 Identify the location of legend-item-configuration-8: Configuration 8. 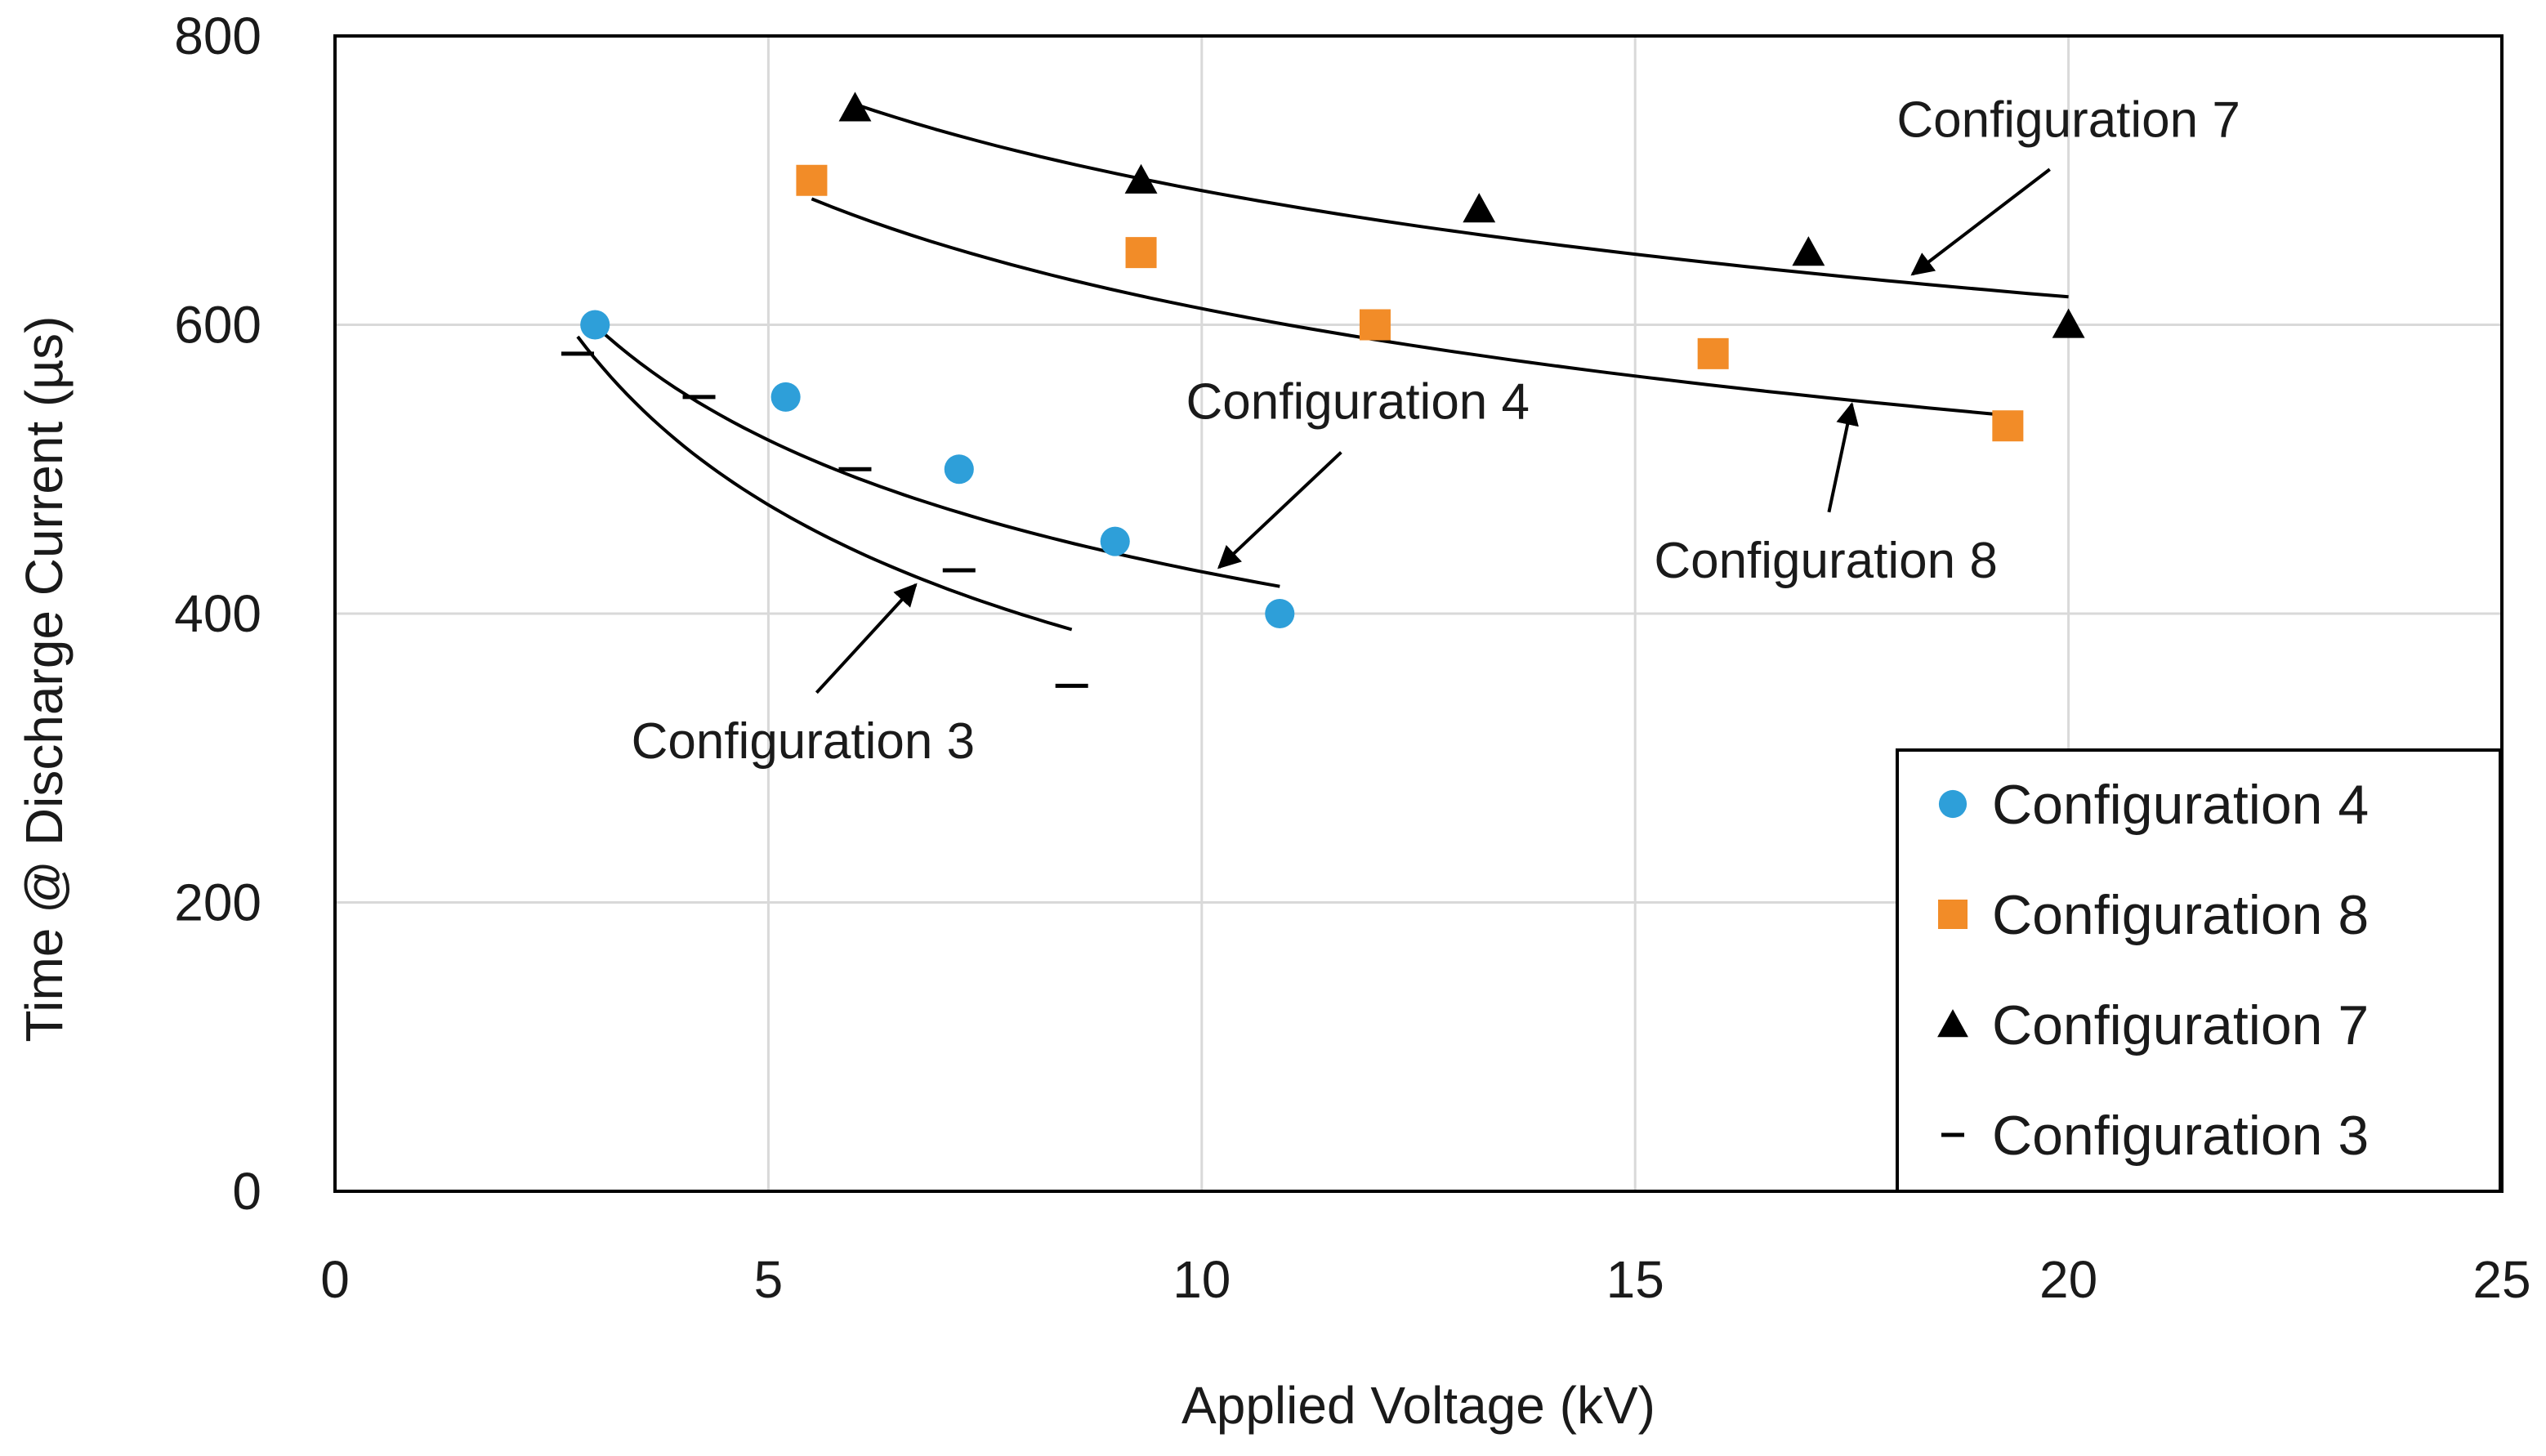
(2153, 915).